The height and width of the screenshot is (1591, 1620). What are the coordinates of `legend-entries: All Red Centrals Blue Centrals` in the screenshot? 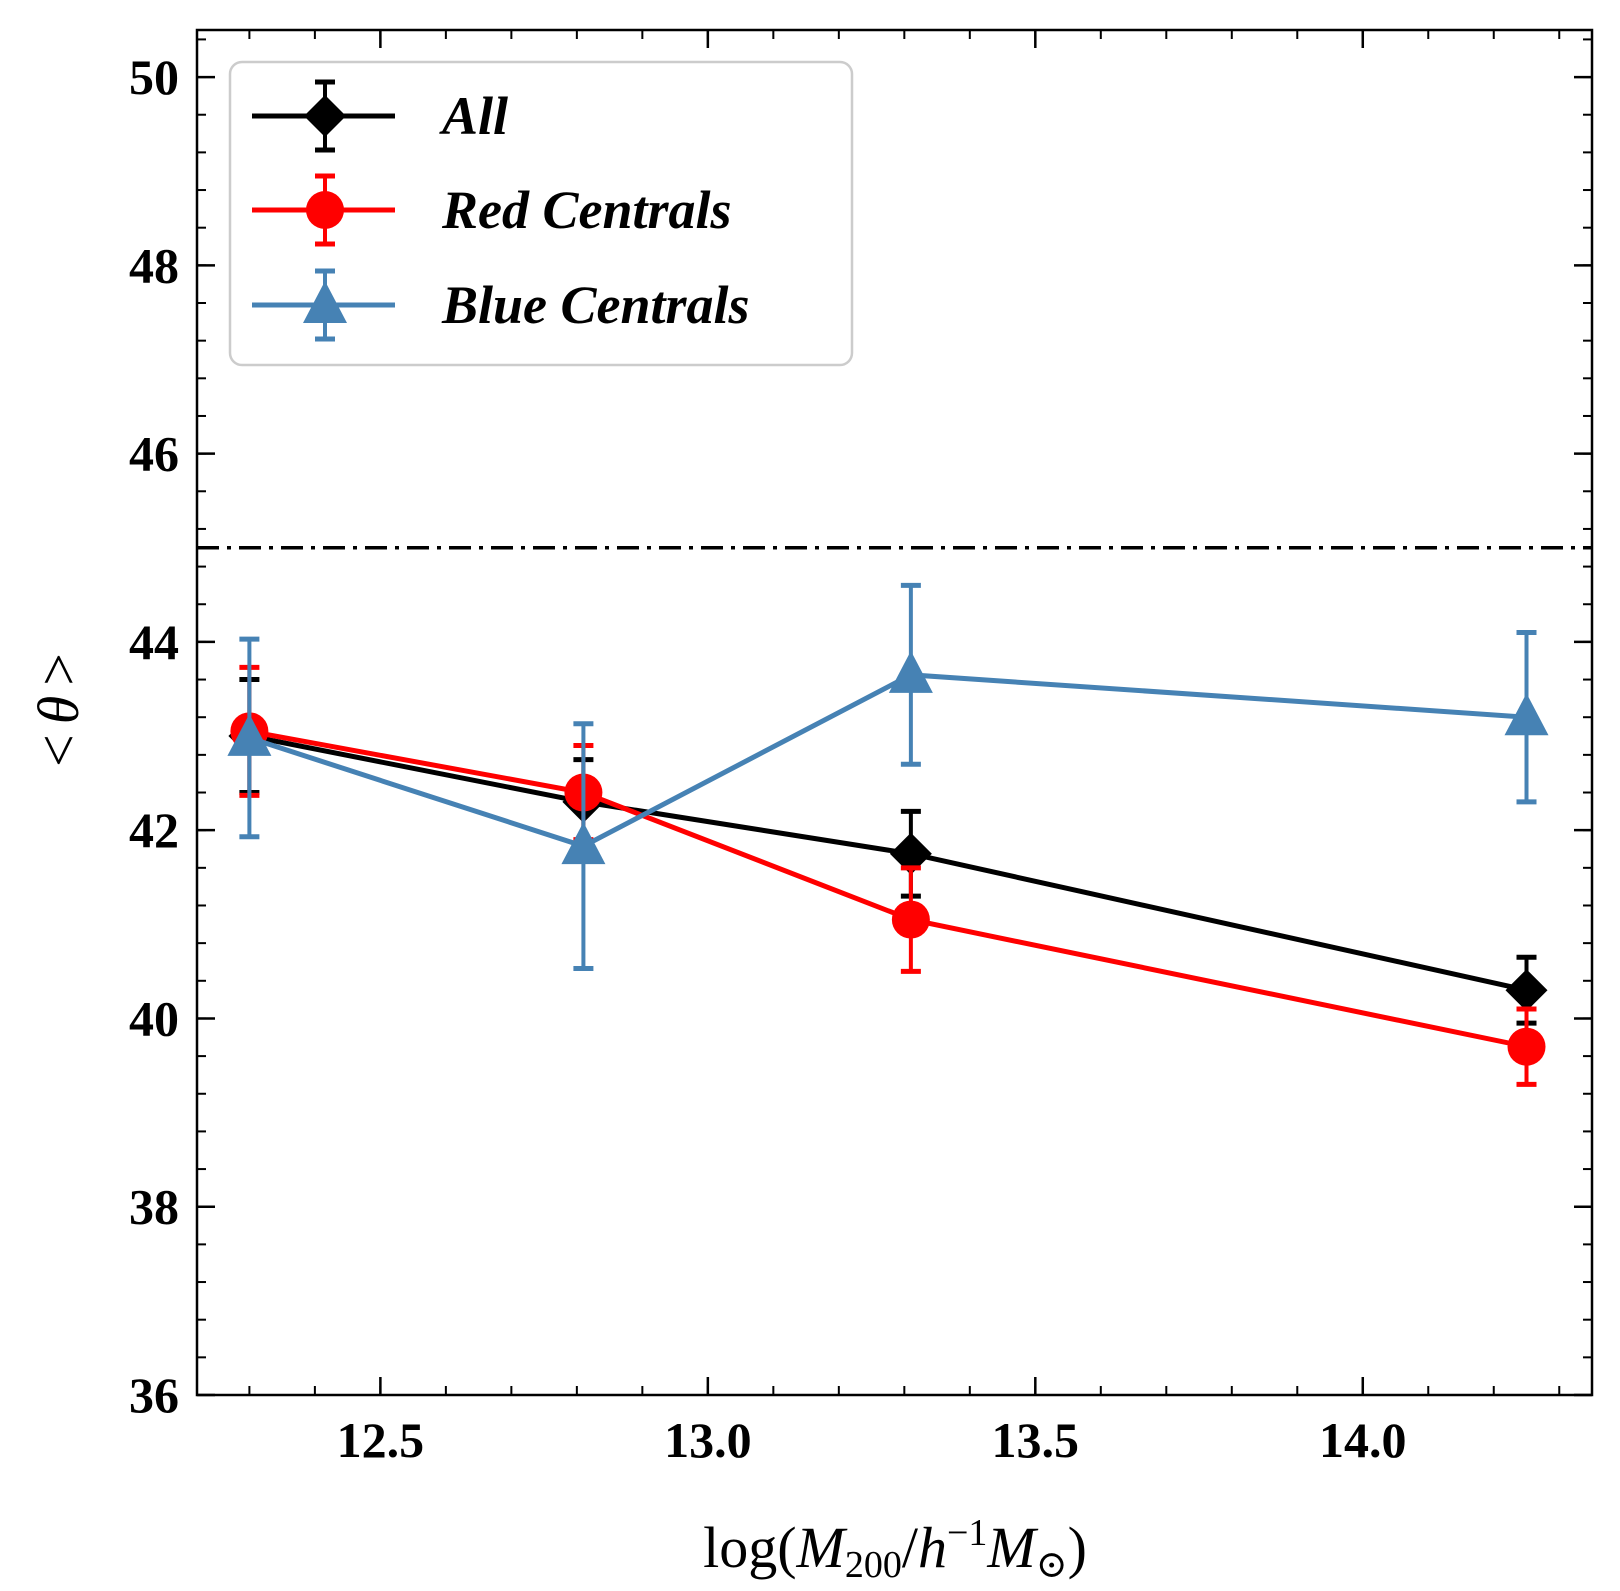 It's located at (501, 210).